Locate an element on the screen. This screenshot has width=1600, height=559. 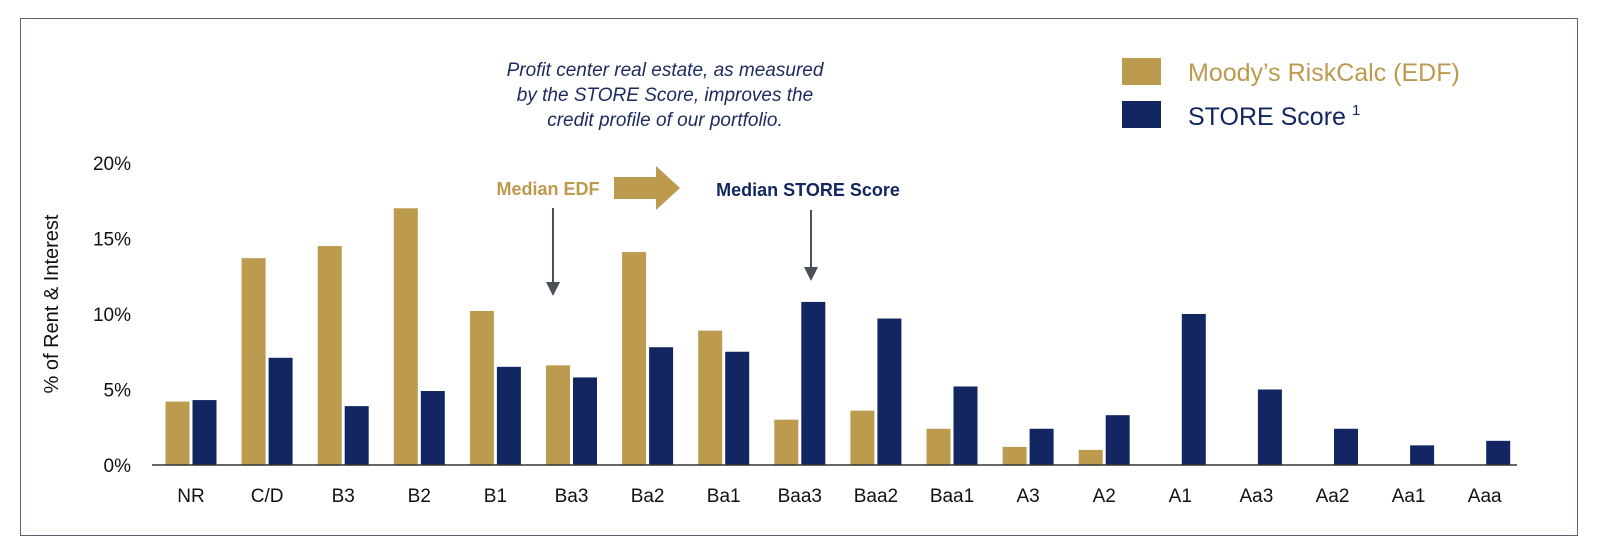
x-tick-ba1: Ba1 is located at coordinates (724, 496).